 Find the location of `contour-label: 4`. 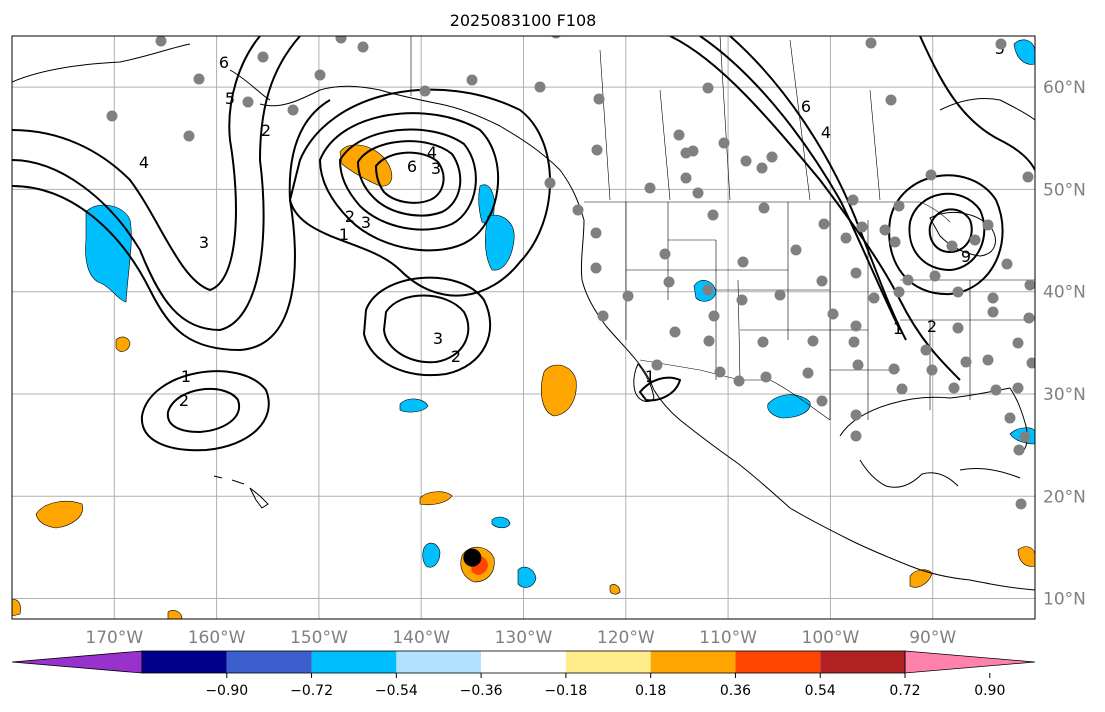

contour-label: 4 is located at coordinates (432, 152).